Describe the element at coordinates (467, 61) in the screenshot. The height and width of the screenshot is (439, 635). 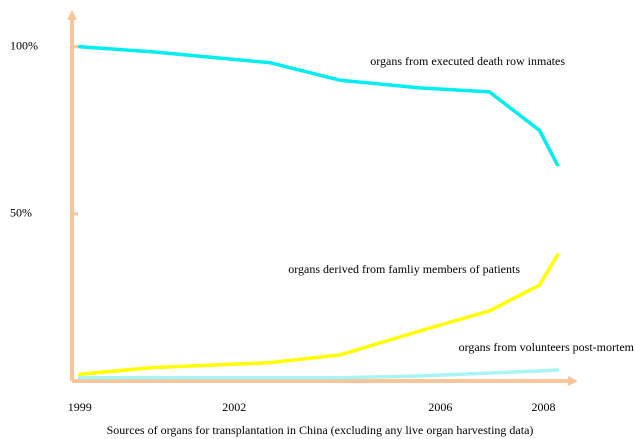
I see `series-label: organs from executed death row inmates` at that location.